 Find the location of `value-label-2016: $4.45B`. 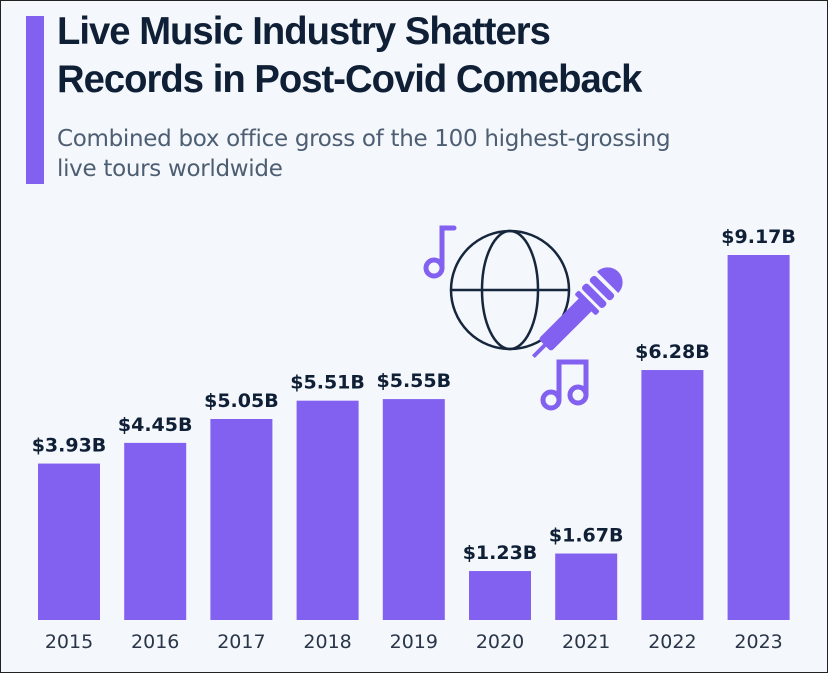

value-label-2016: $4.45B is located at coordinates (155, 425).